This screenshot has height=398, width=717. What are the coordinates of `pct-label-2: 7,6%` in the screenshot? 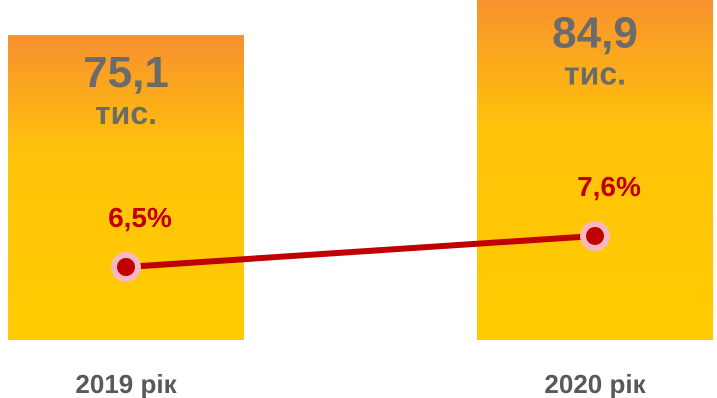 It's located at (609, 186).